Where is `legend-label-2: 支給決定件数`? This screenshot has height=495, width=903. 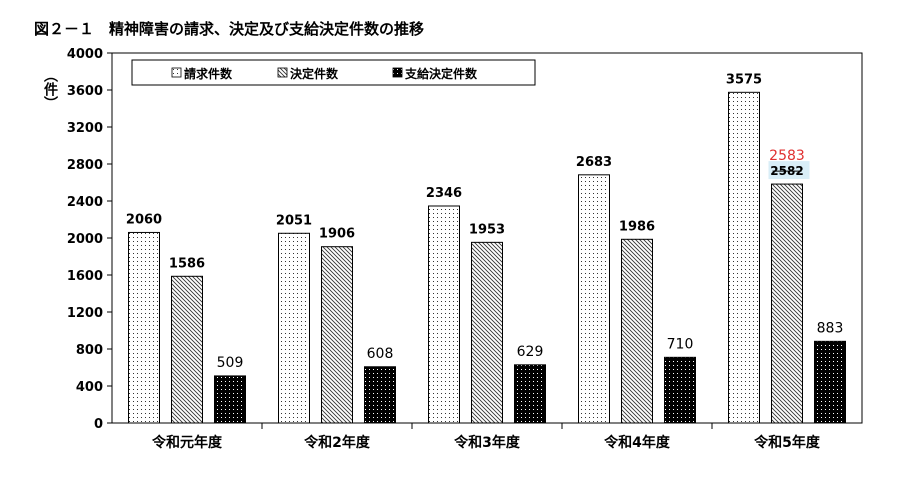 legend-label-2: 支給決定件数 is located at coordinates (441, 73).